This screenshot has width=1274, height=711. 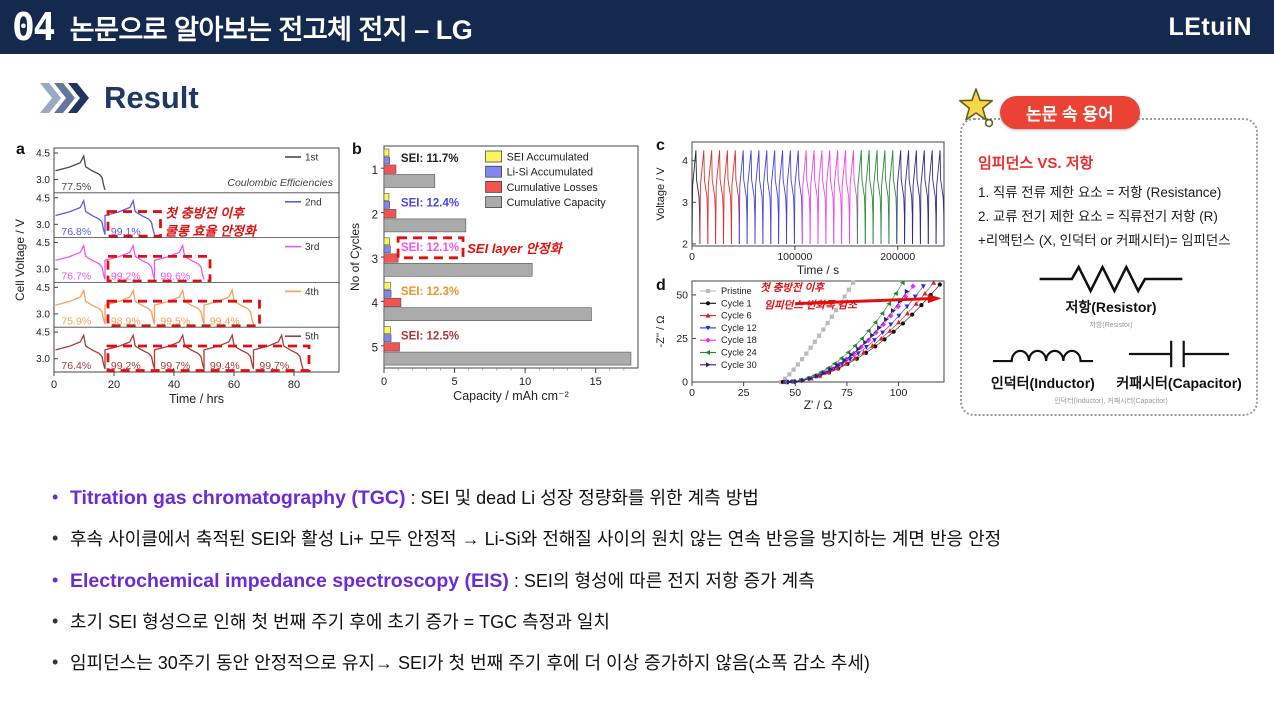 What do you see at coordinates (271, 29) in the screenshot?
I see `header-title: 논문으로 알아보는 전고체 전지 – LG` at bounding box center [271, 29].